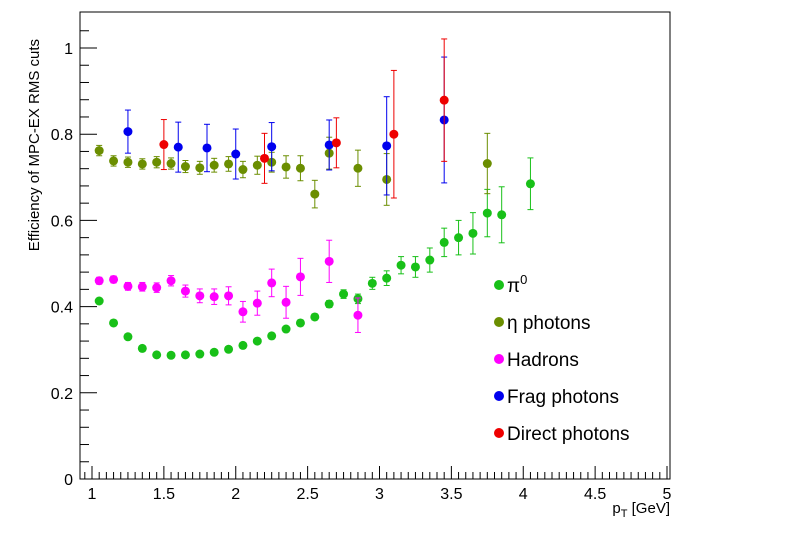  Describe the element at coordinates (624, 514) in the screenshot. I see `x-axis-title-subscript: T` at that location.